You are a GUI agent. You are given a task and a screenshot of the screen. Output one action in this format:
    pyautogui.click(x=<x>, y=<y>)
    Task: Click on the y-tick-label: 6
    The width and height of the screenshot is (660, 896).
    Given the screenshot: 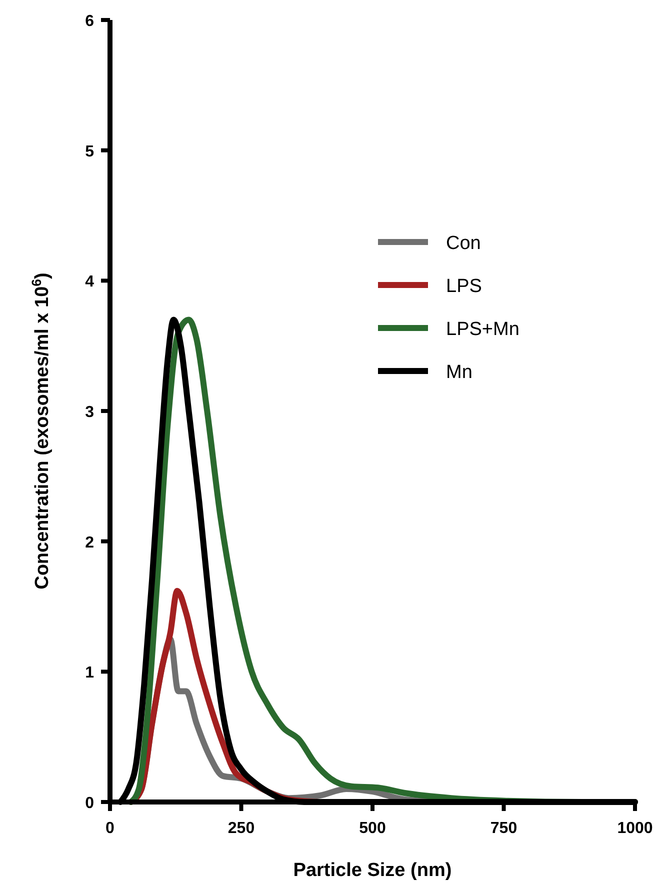 What is the action you would take?
    pyautogui.click(x=89, y=21)
    